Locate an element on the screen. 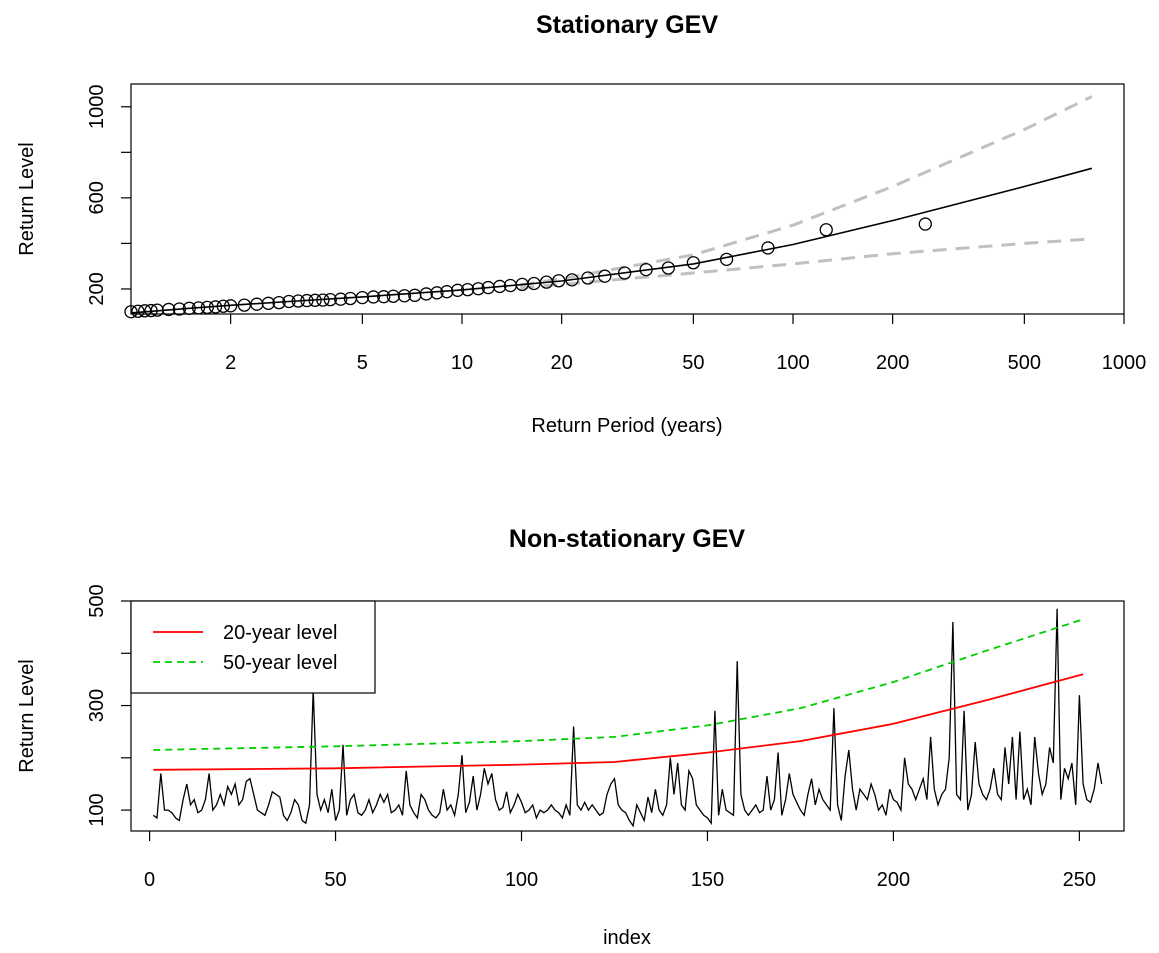  bottom-x-axis: 0 50 100 150 200 250 is located at coordinates (620, 861).